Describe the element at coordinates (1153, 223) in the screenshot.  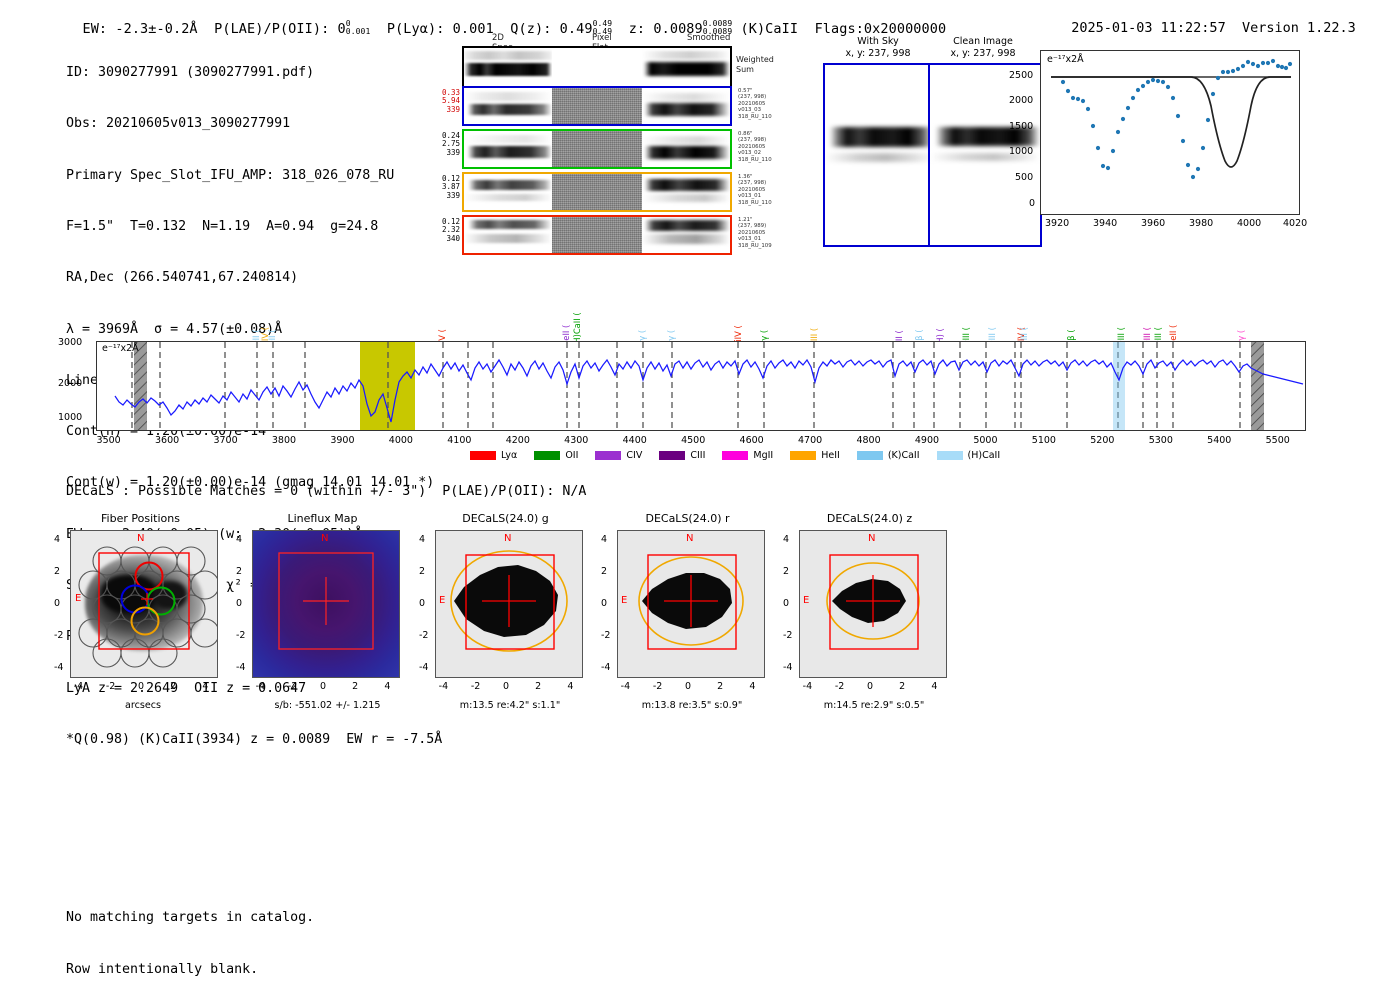
I see `lp-xtick-3960: 3960` at that location.